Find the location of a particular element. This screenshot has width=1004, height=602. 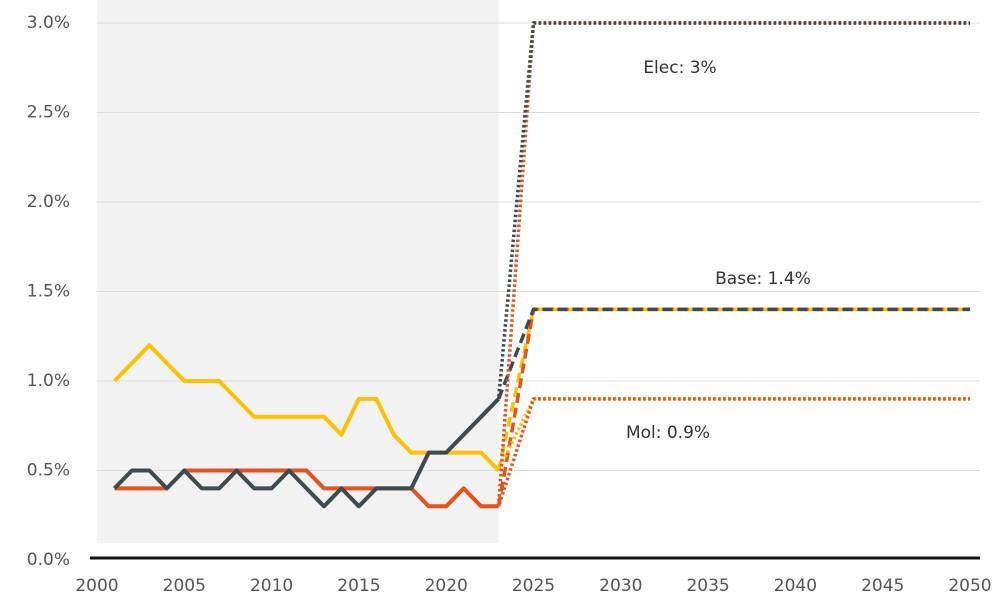

x-tick-label: 2010 is located at coordinates (271, 586).